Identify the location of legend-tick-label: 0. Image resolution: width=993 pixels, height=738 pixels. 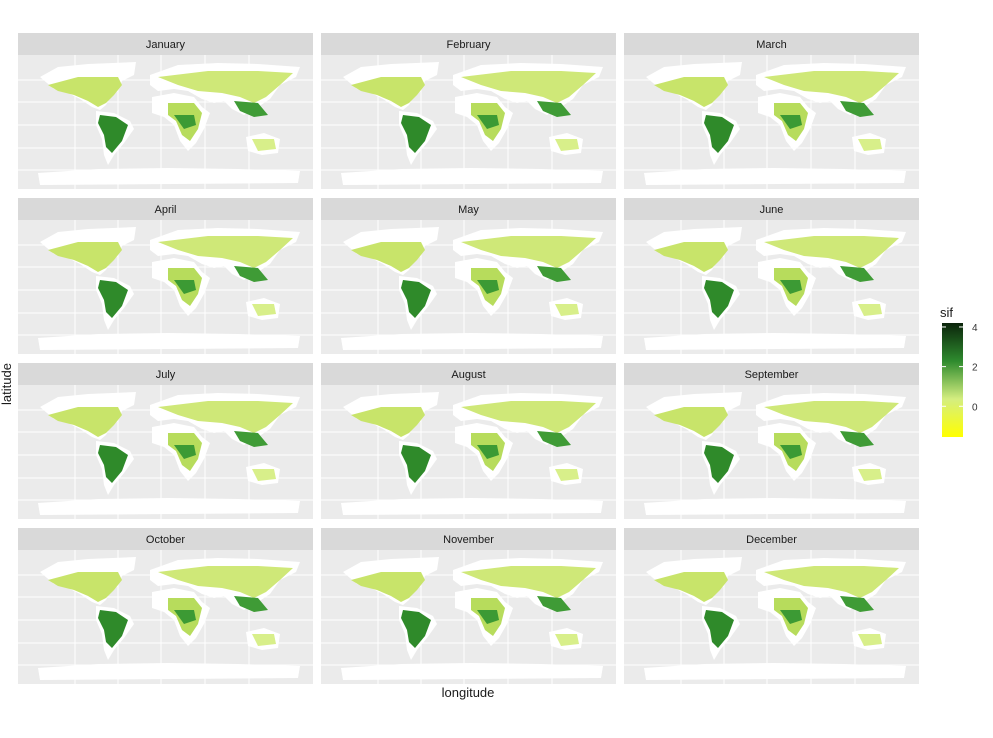
(975, 407).